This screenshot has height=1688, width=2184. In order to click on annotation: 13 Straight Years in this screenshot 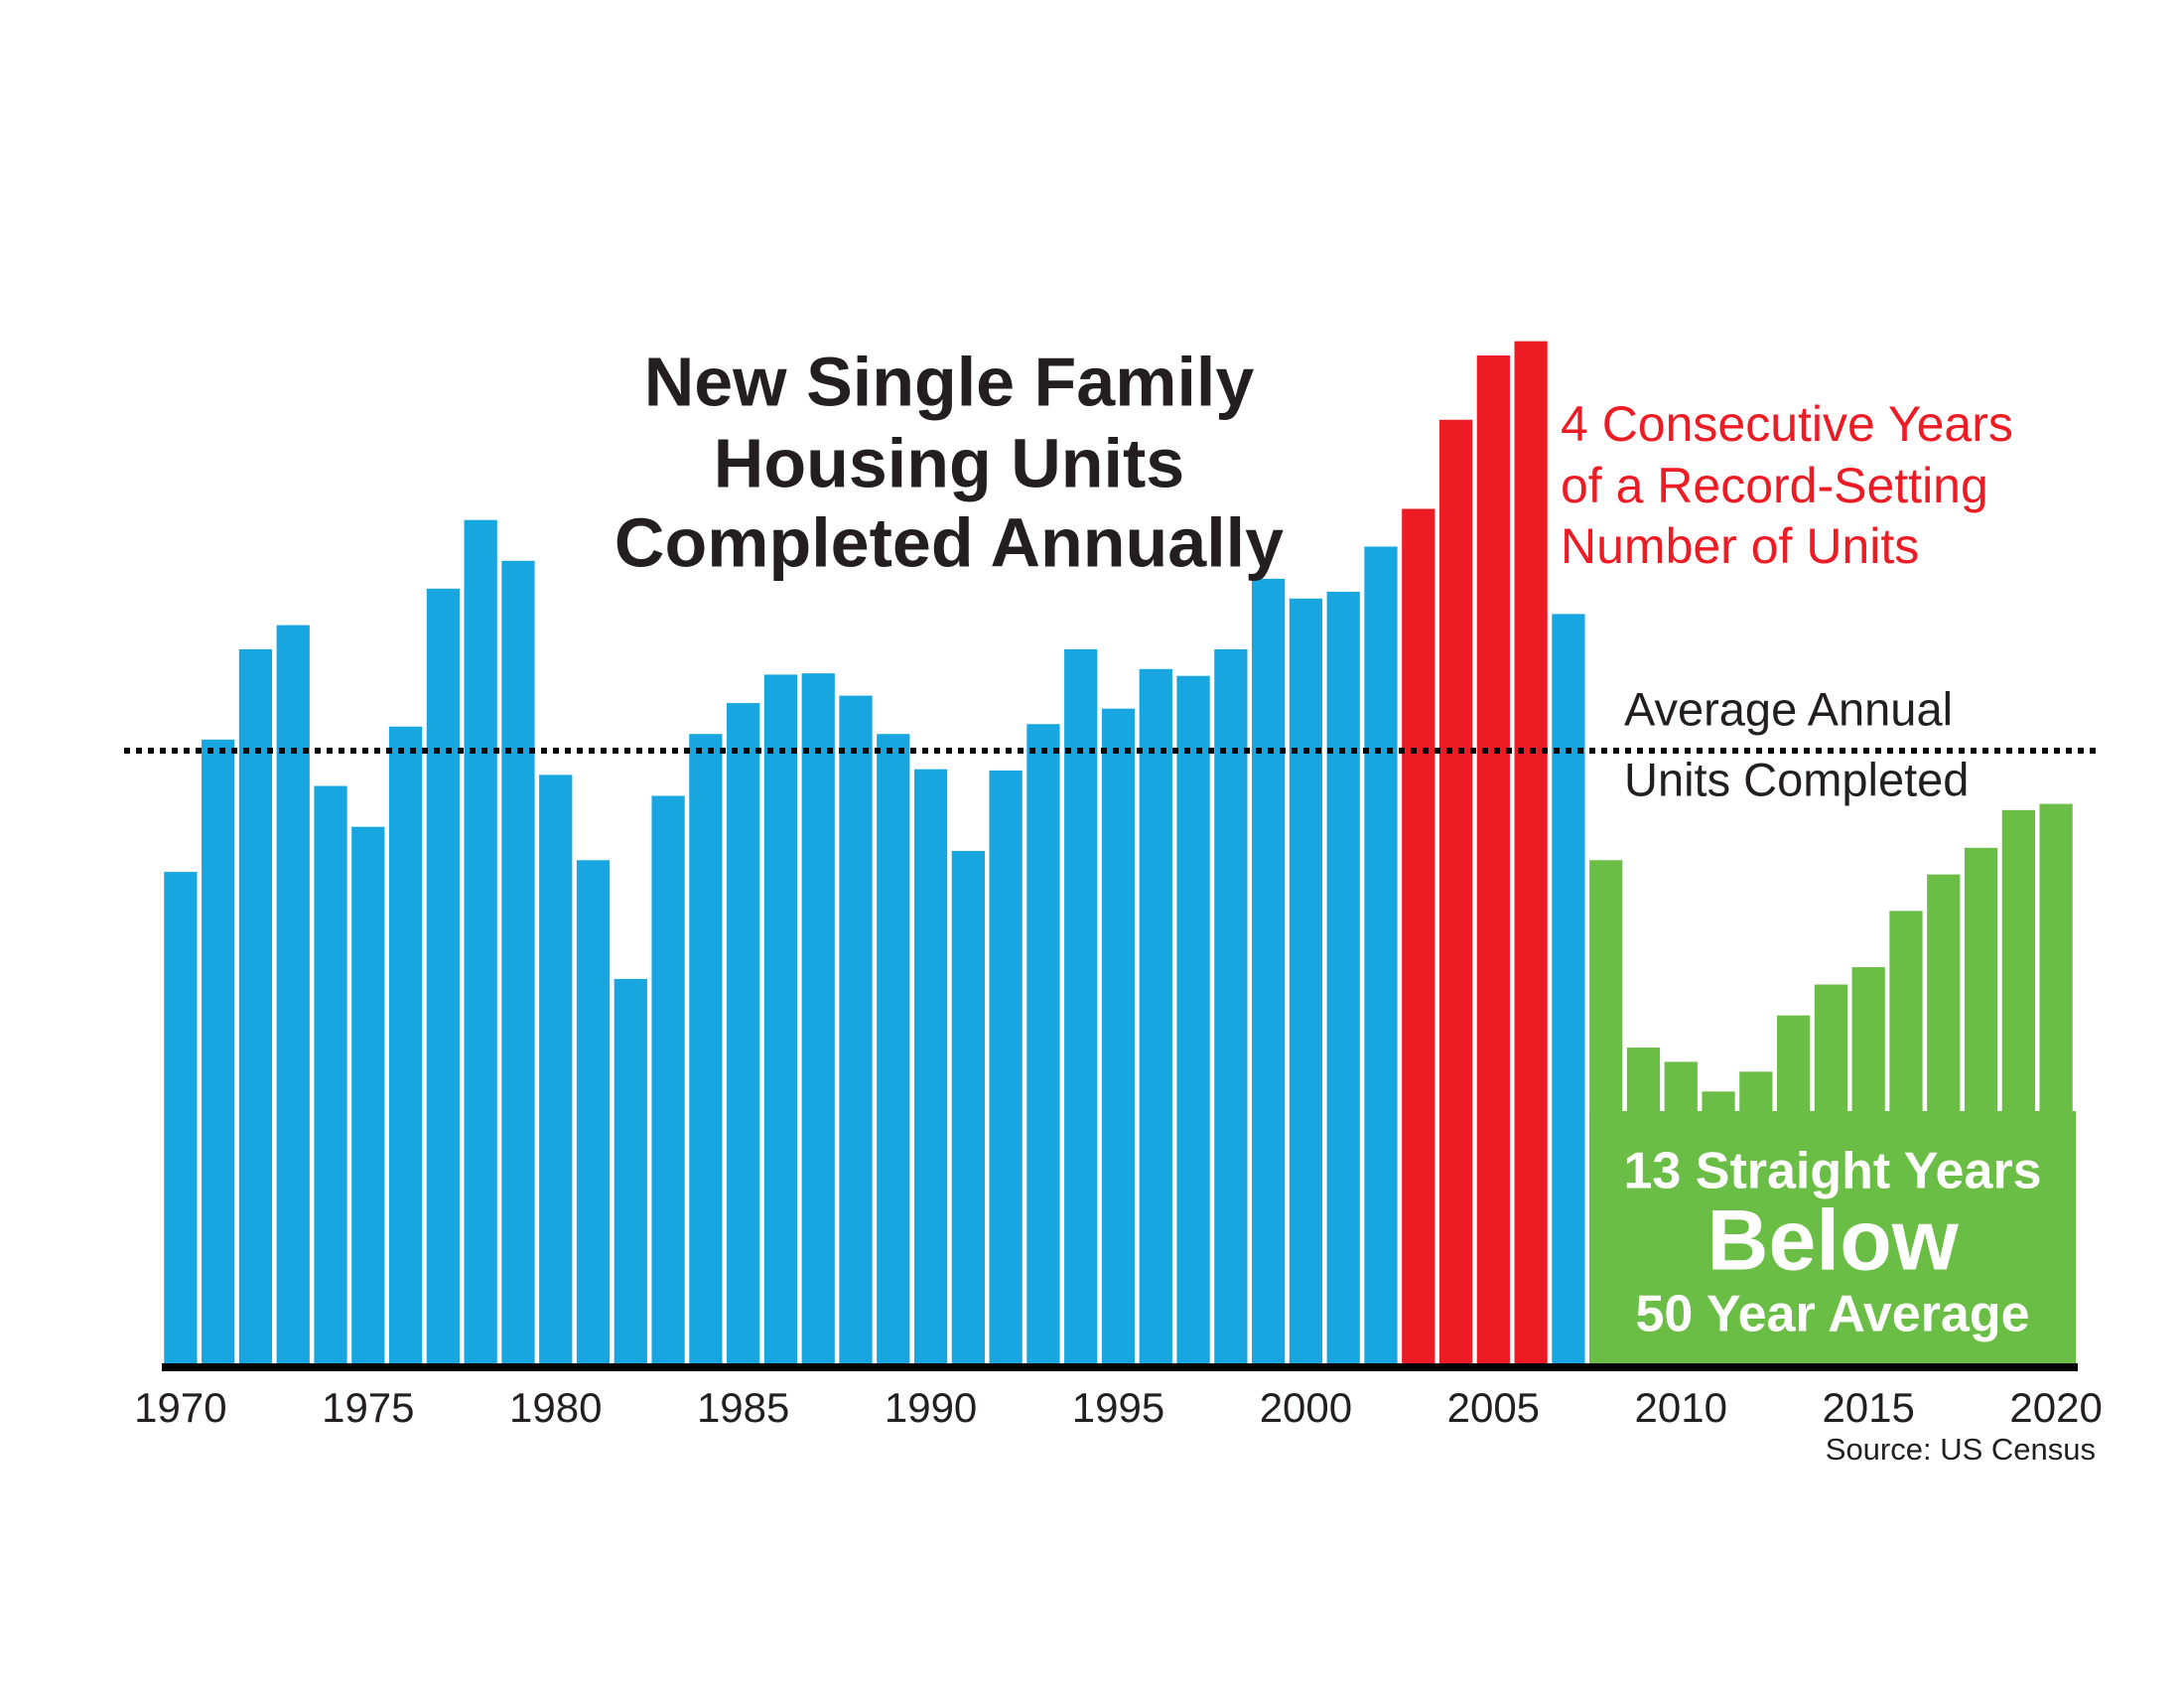, I will do `click(1832, 1171)`.